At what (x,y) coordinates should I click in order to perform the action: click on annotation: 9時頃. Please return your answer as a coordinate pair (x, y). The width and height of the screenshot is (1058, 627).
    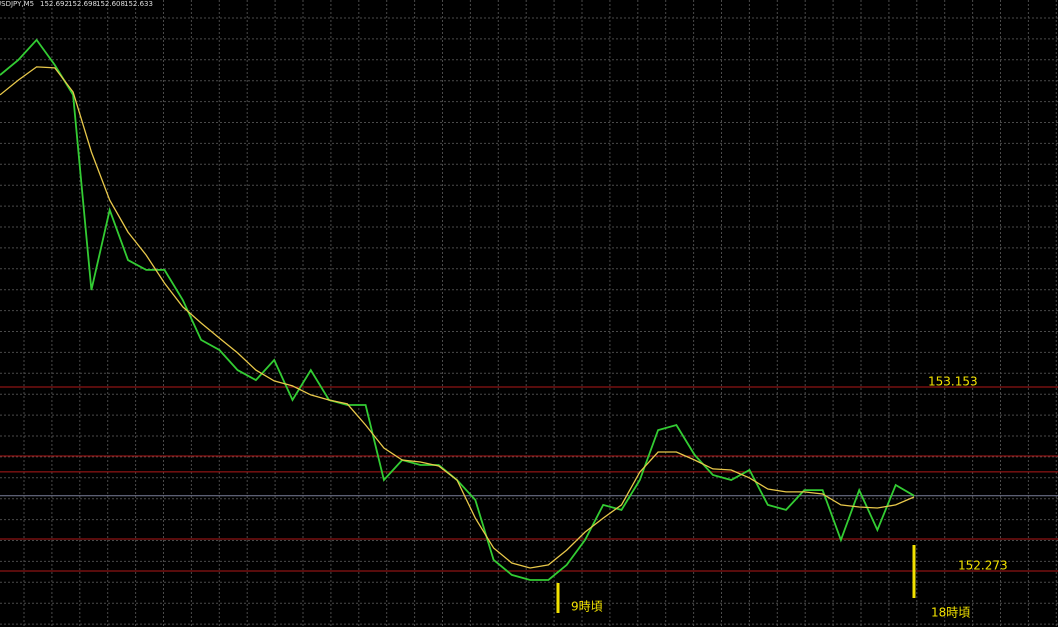
    Looking at the image, I should click on (587, 607).